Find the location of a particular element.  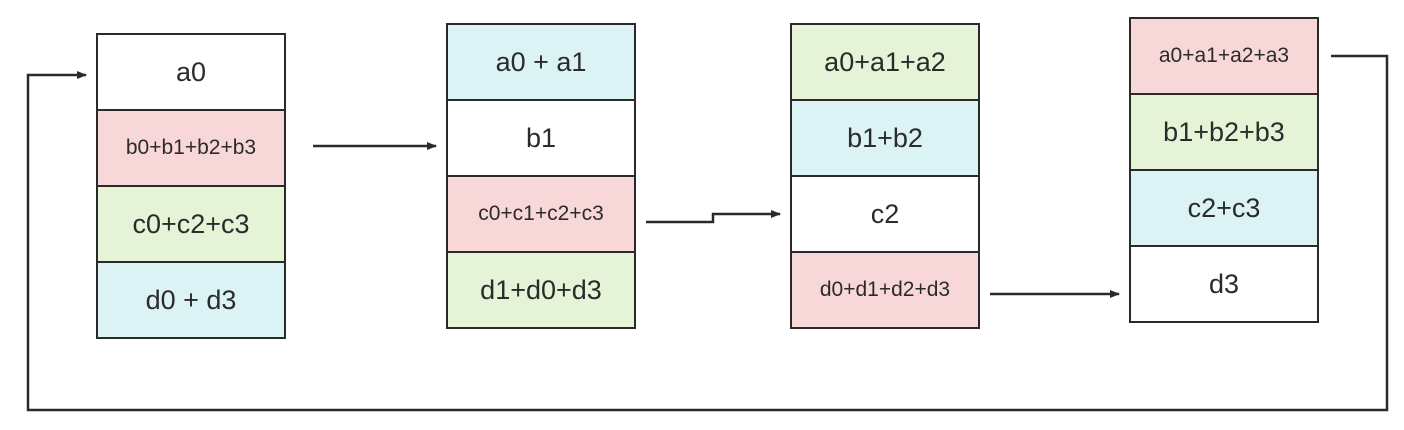

cell-d: d1+d0+d3 is located at coordinates (541, 290).